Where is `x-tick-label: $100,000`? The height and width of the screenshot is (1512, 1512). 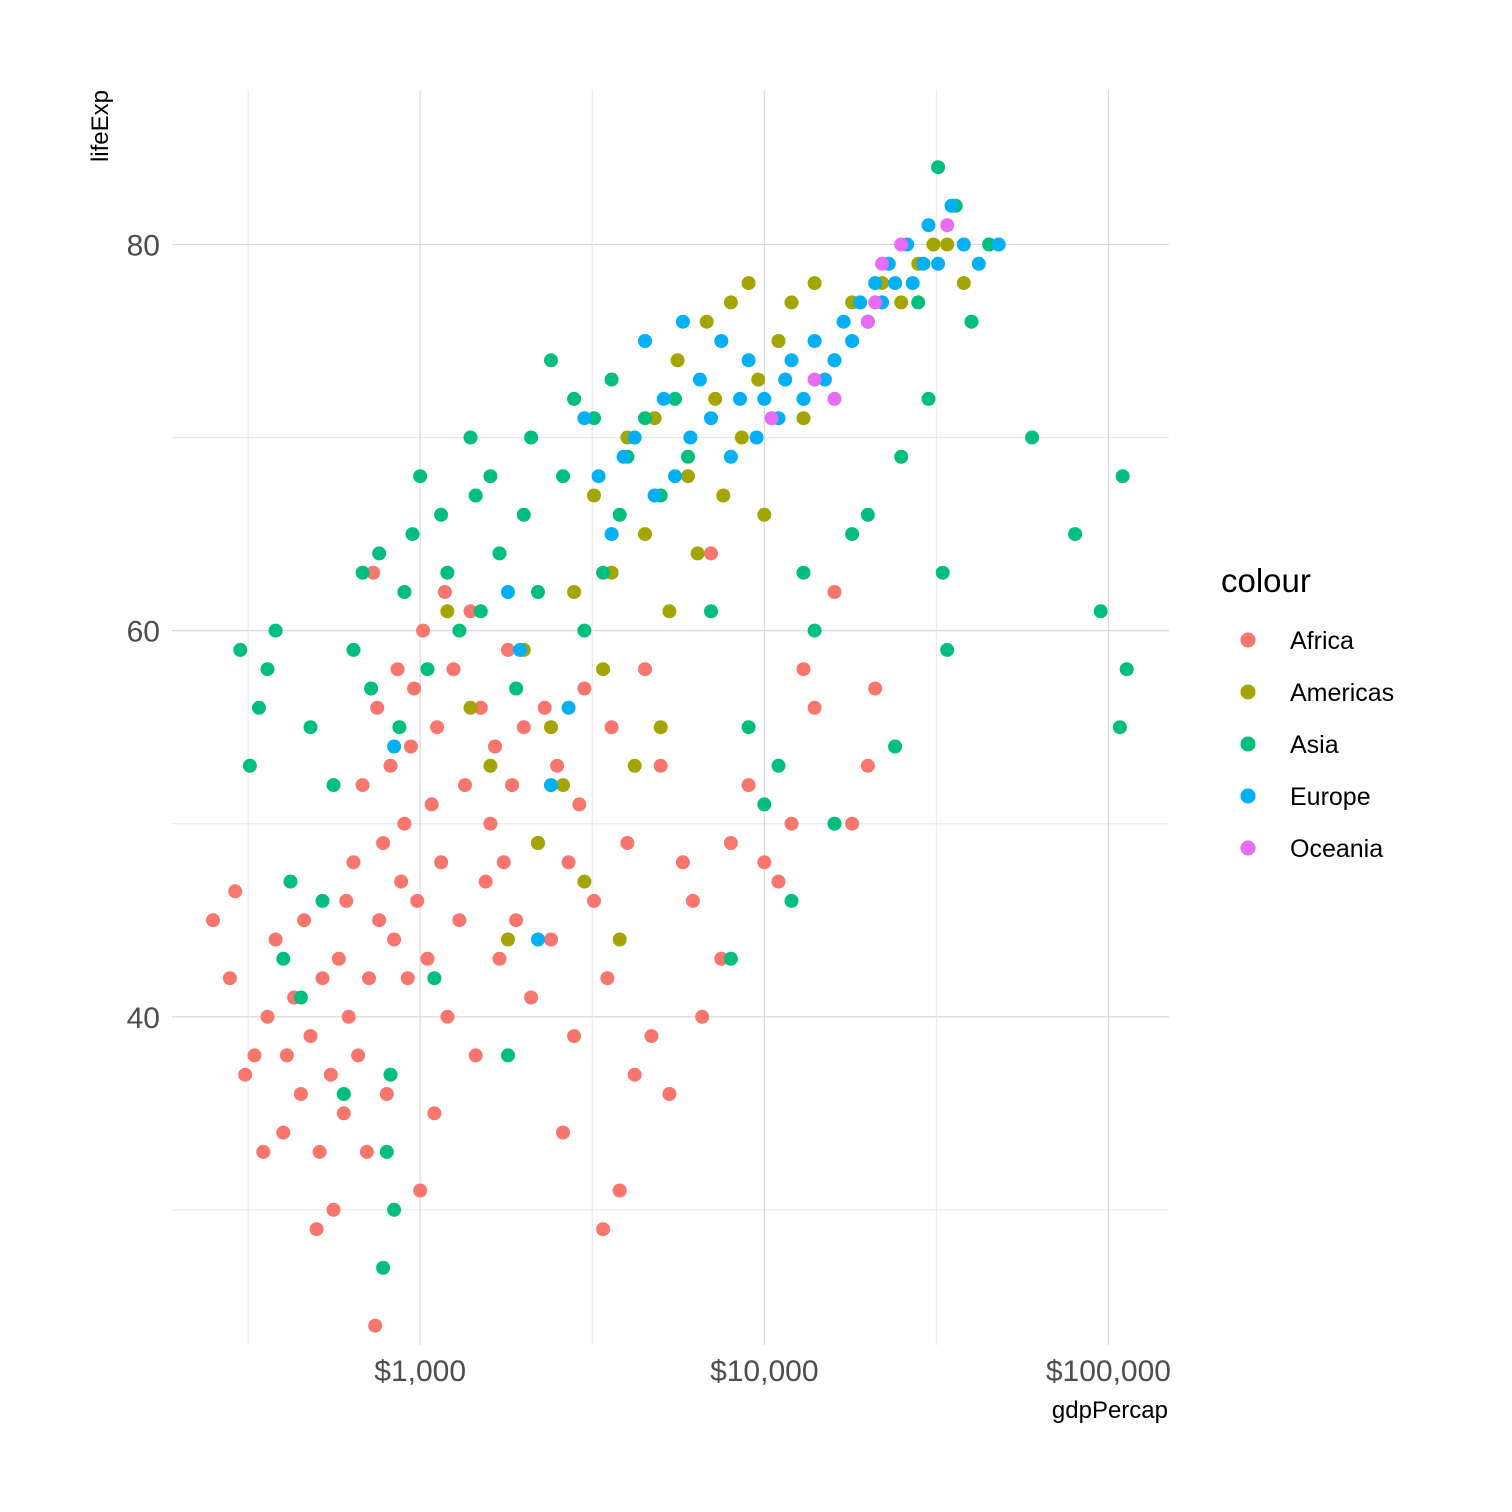
x-tick-label: $100,000 is located at coordinates (1108, 1371).